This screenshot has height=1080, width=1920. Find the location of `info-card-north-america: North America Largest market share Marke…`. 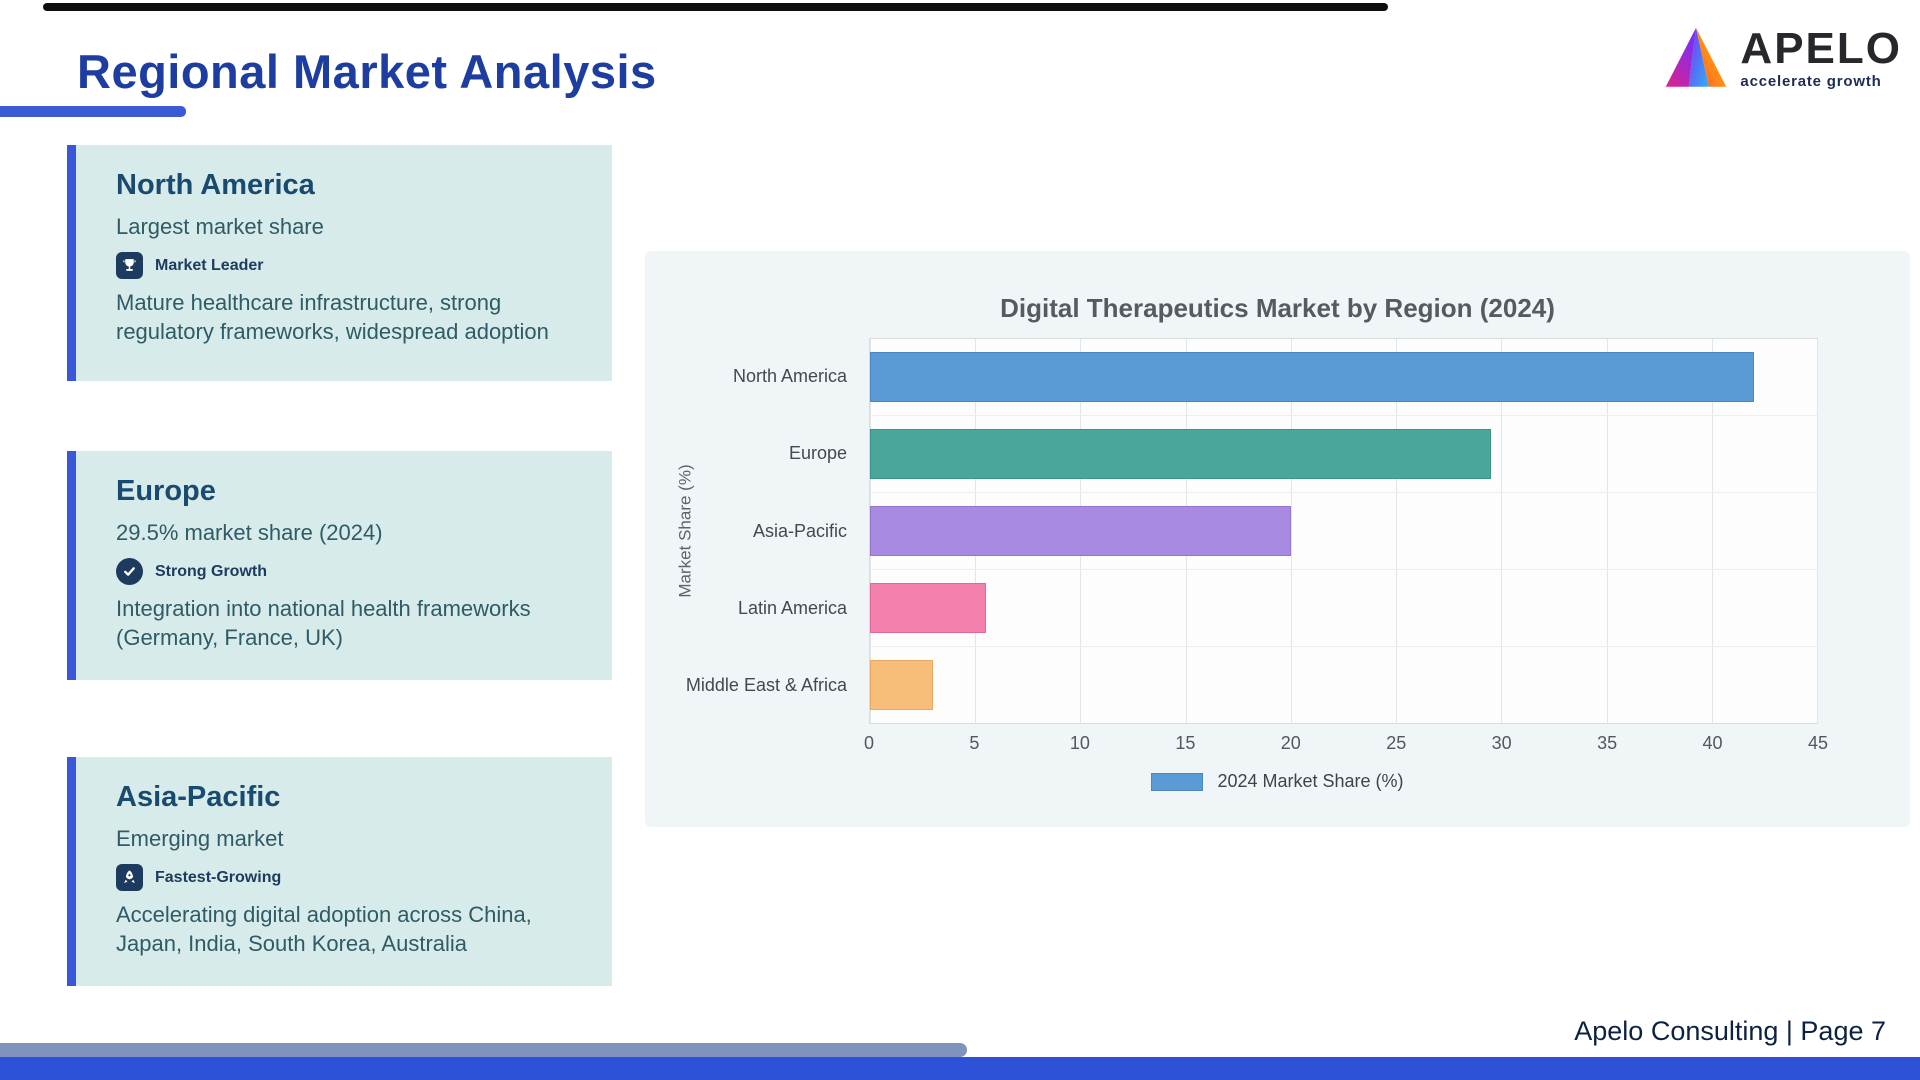

info-card-north-america: North America Largest market share Marke… is located at coordinates (339, 263).